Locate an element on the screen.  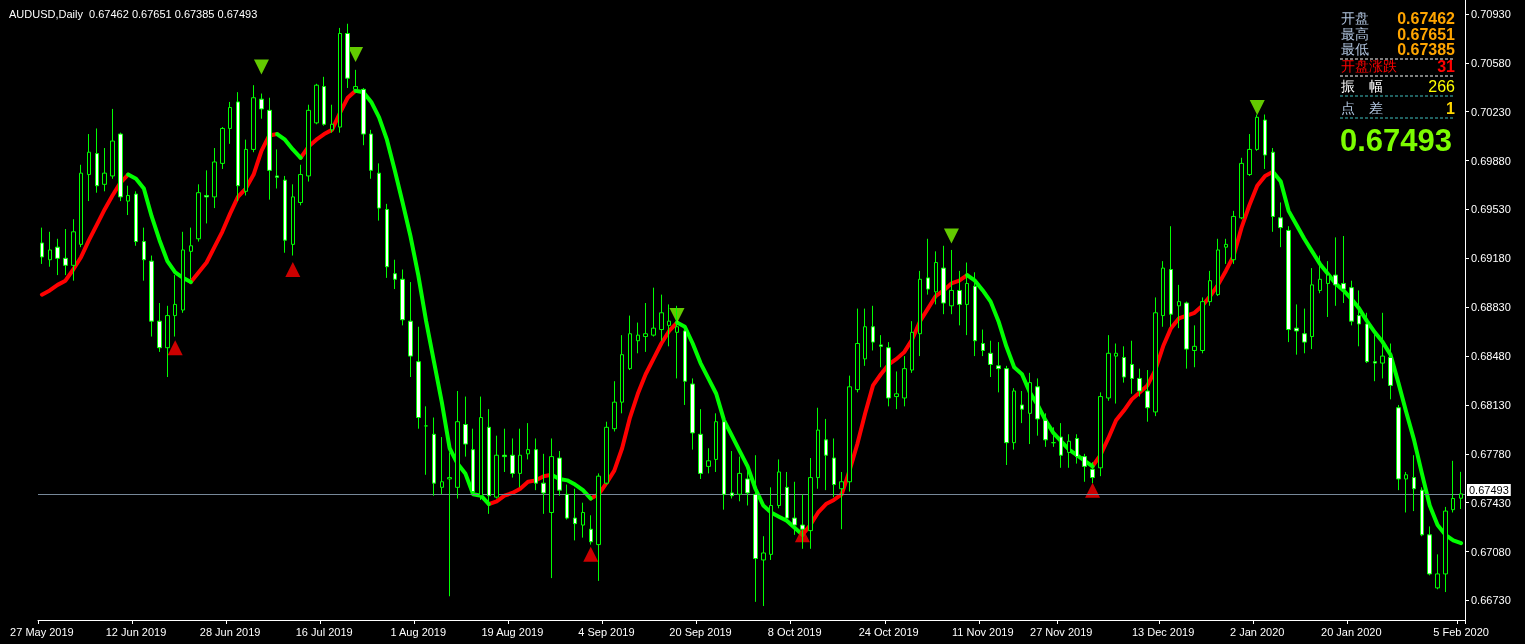
annotation: 开盘 is located at coordinates (1355, 18).